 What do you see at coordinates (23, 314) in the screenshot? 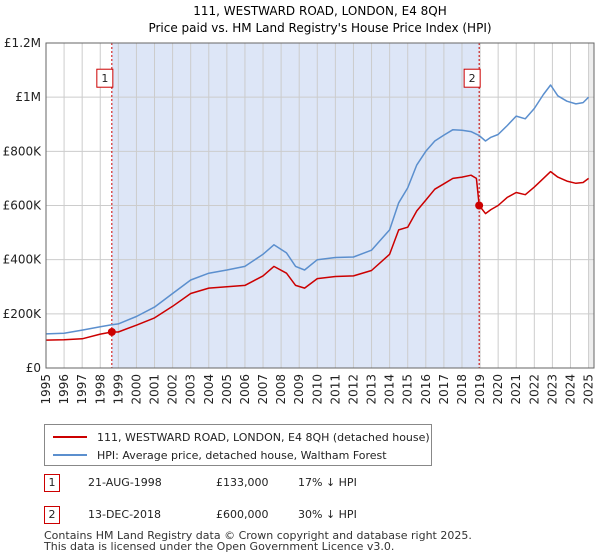
I see `y-tick-label: £200K` at bounding box center [23, 314].